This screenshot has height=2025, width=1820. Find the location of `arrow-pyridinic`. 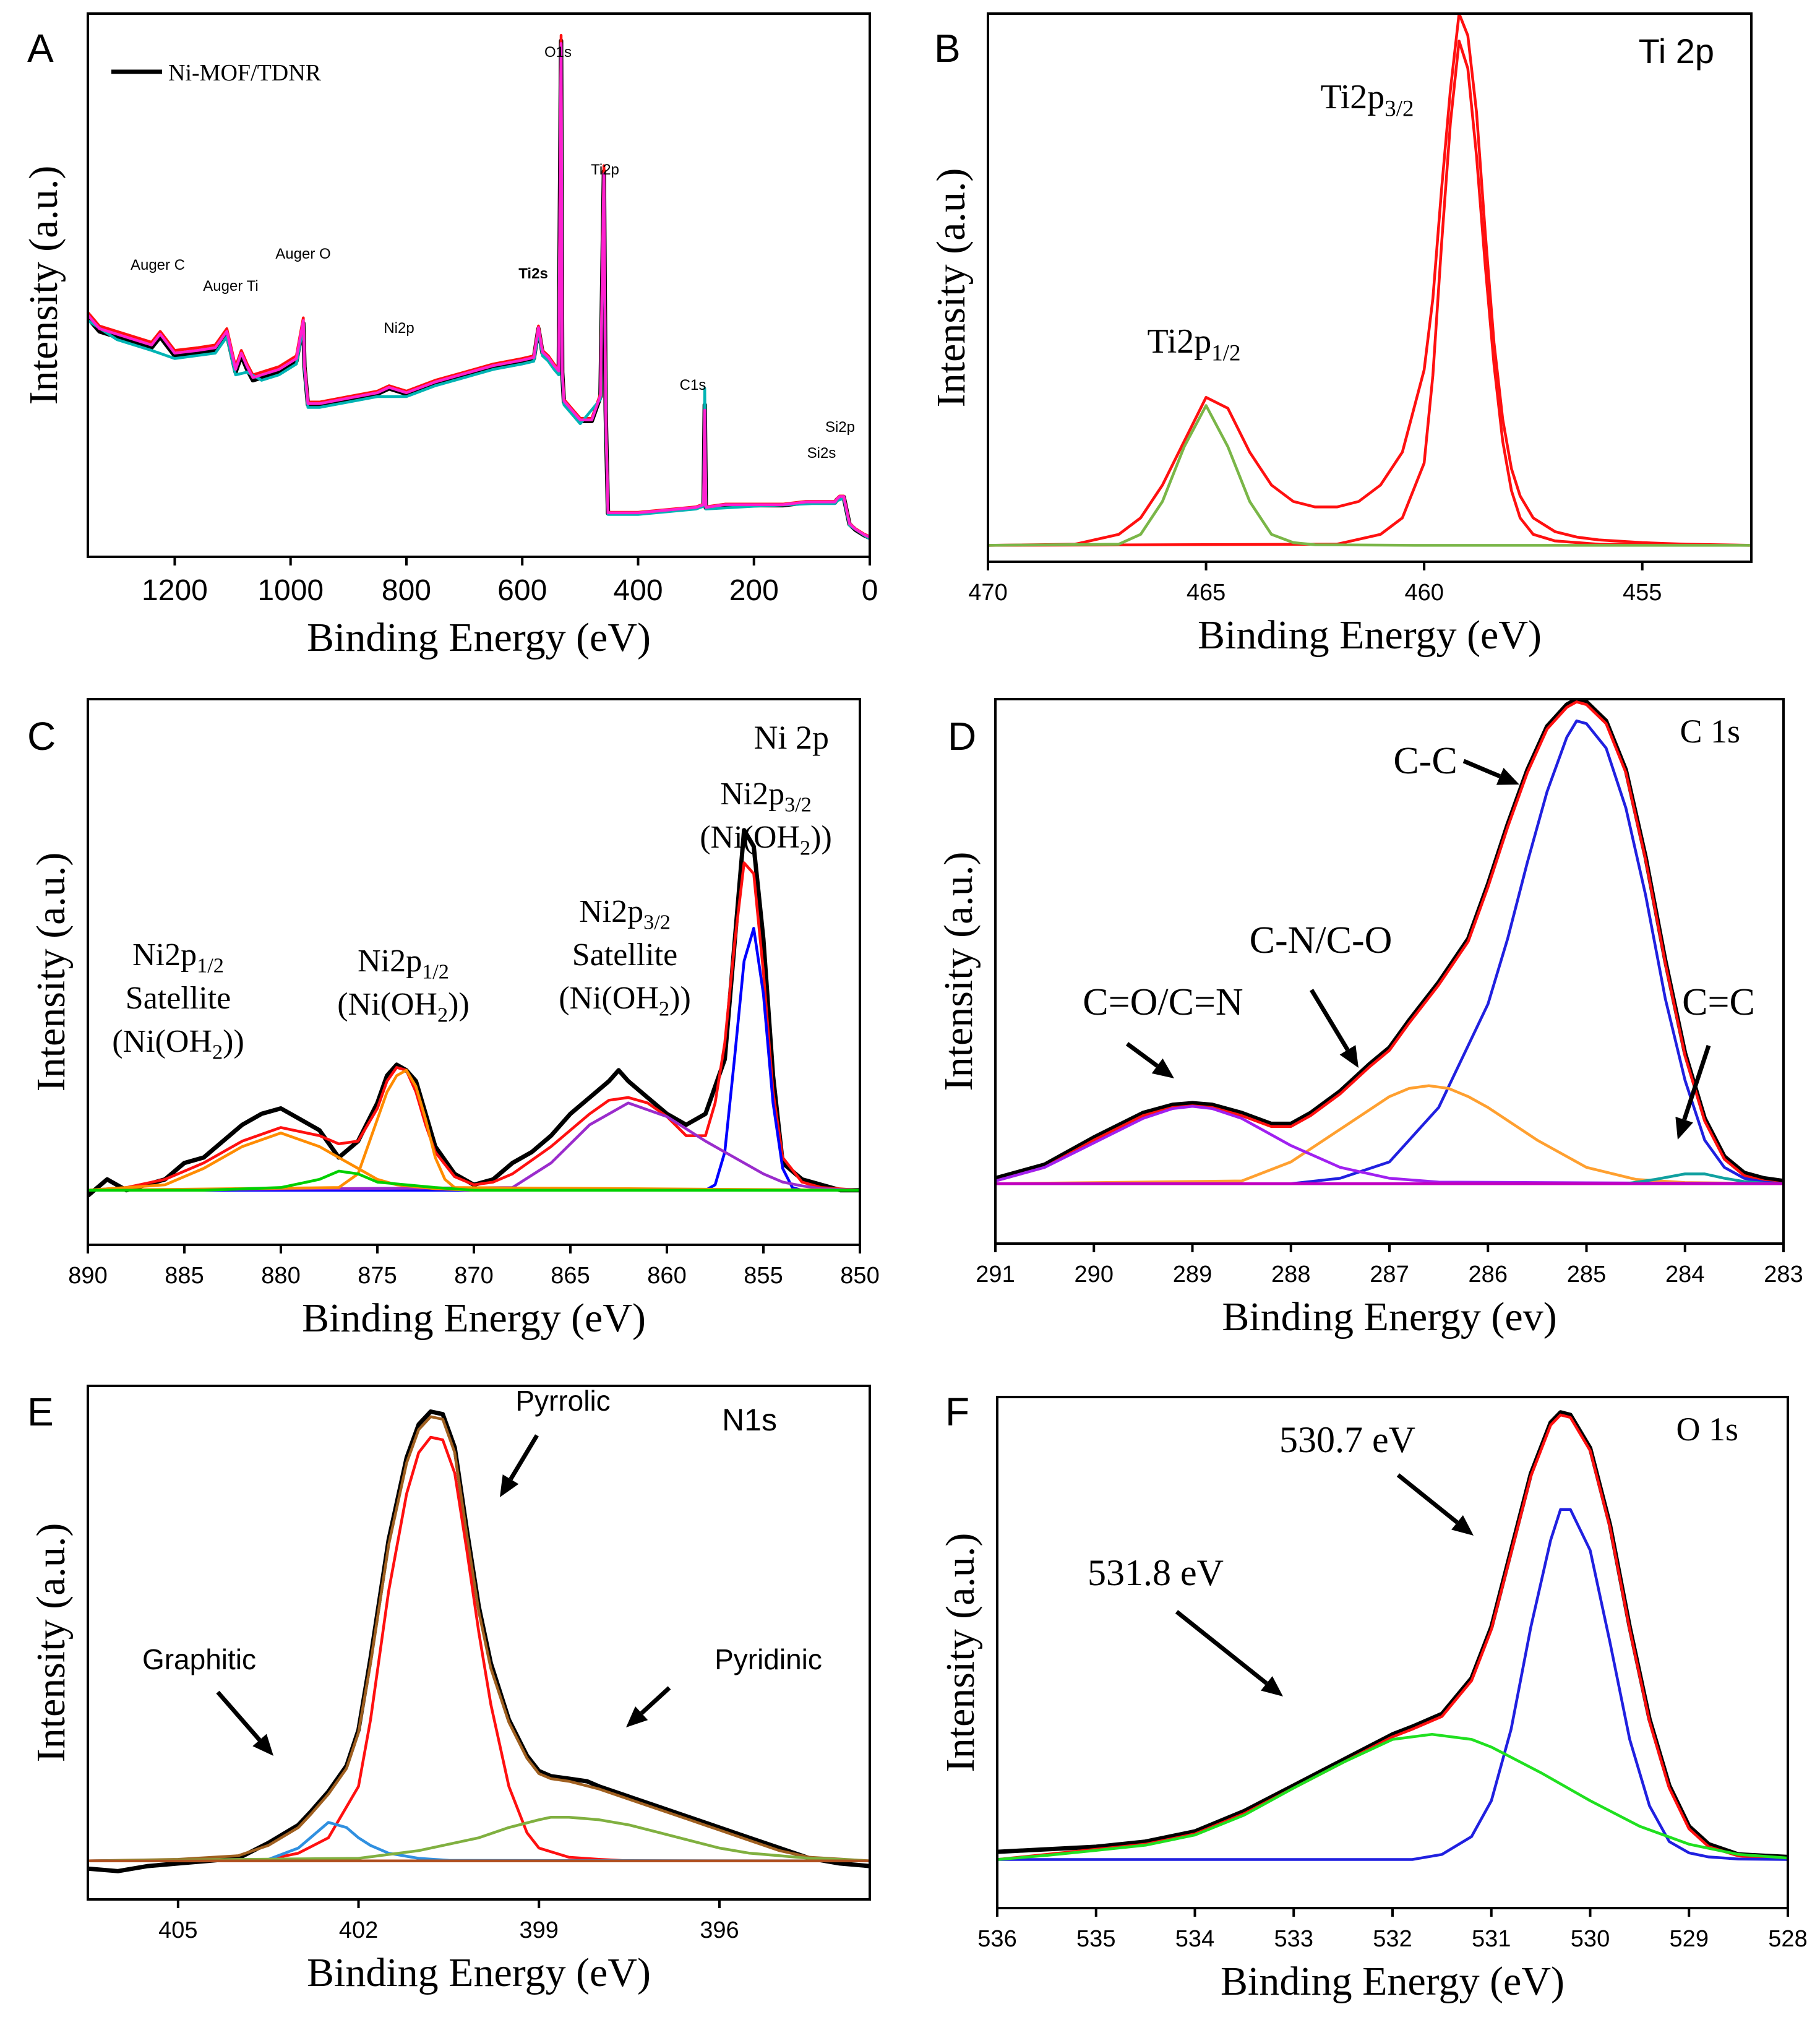

arrow-pyridinic is located at coordinates (649, 1706).